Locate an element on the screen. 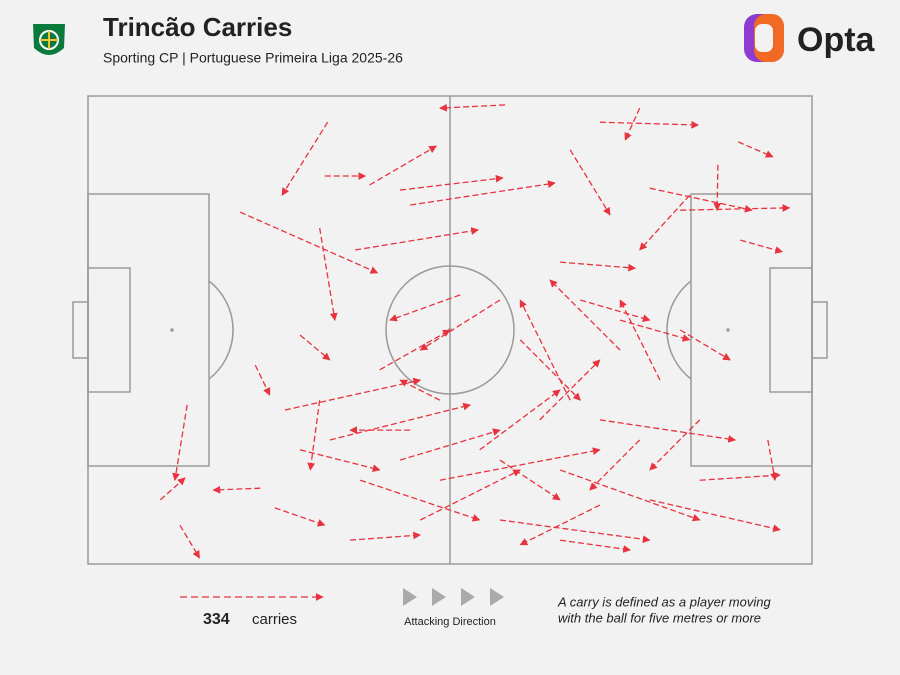 The width and height of the screenshot is (900, 675). note-line: with the ball for five metres or more is located at coordinates (659, 617).